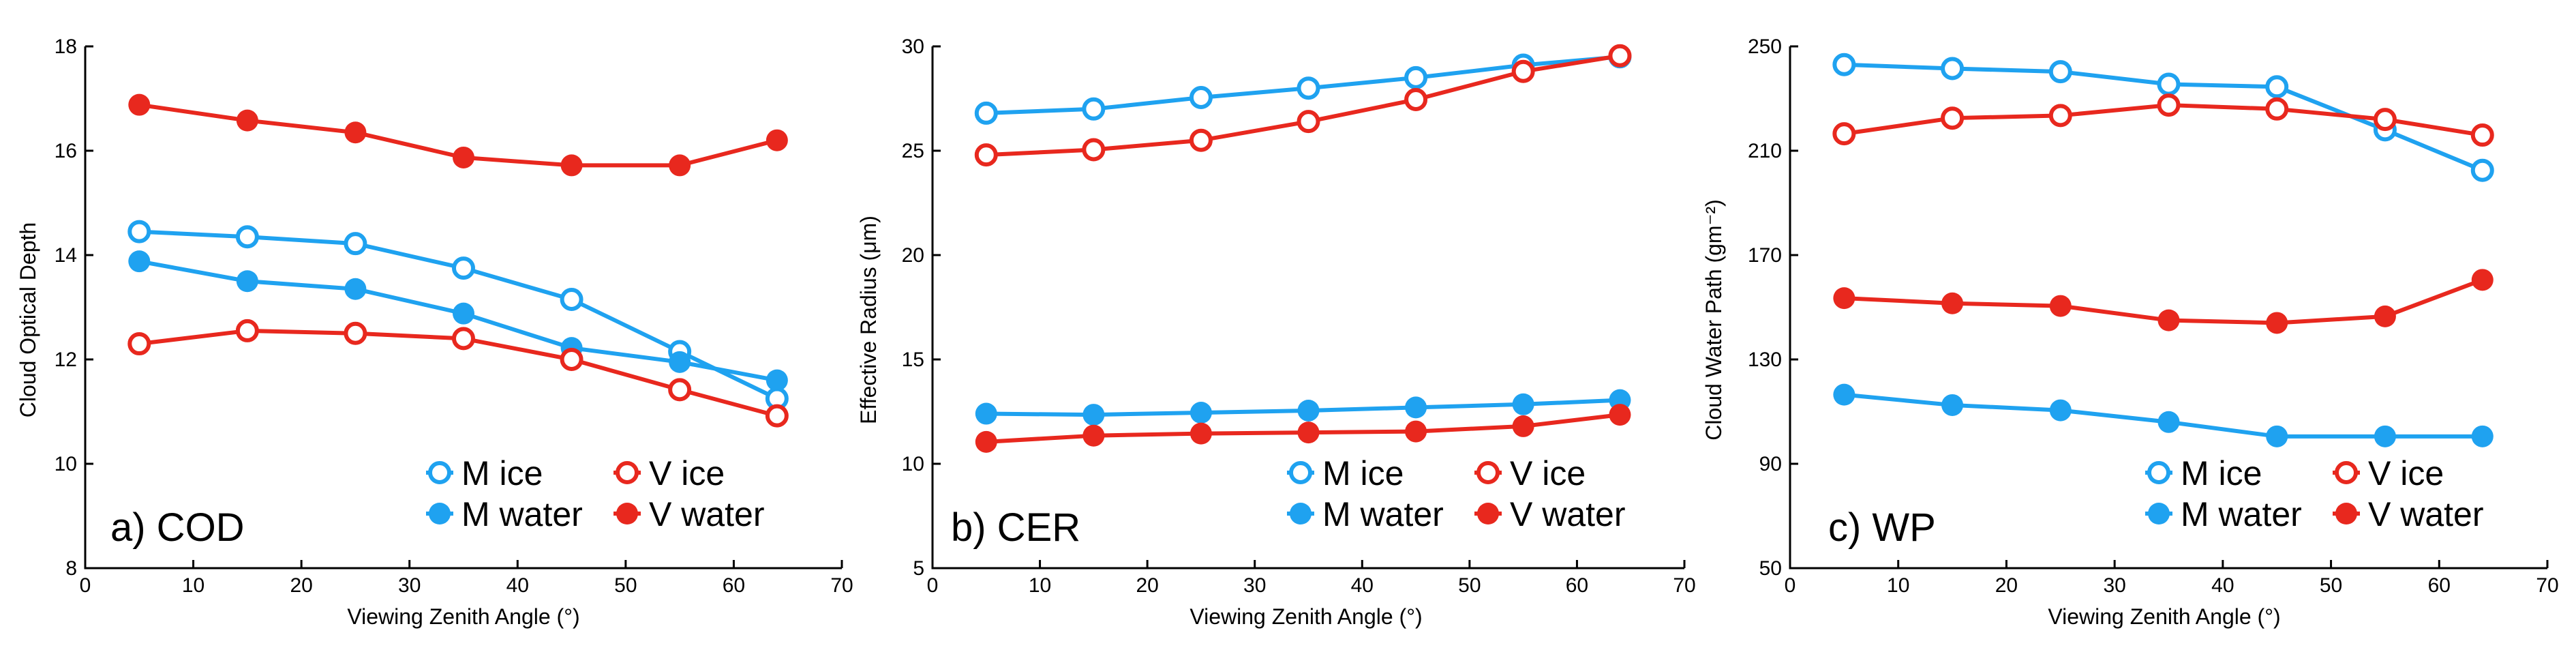 Image resolution: width=2576 pixels, height=665 pixels. Describe the element at coordinates (687, 473) in the screenshot. I see `cod-legend-label-v-ice: V ice` at that location.